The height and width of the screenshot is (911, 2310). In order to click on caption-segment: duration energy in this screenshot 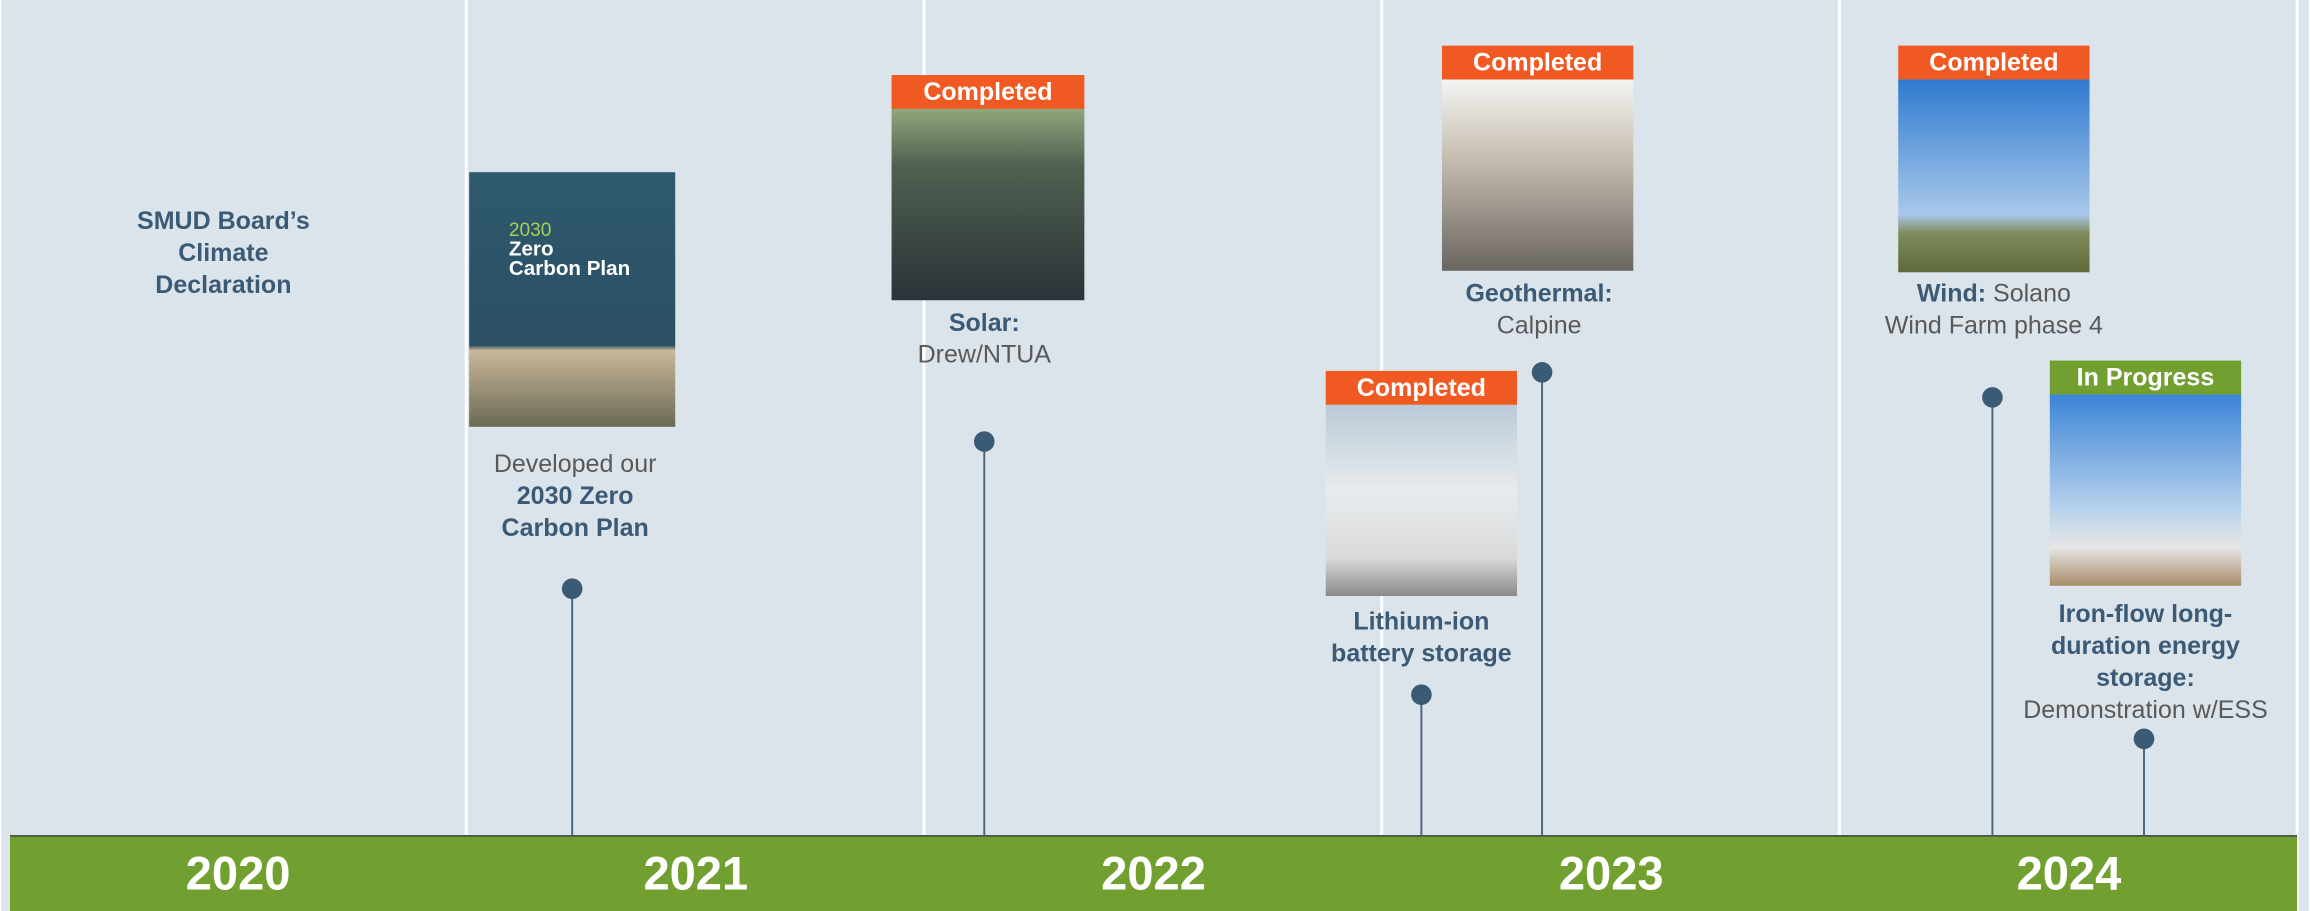, I will do `click(2145, 646)`.